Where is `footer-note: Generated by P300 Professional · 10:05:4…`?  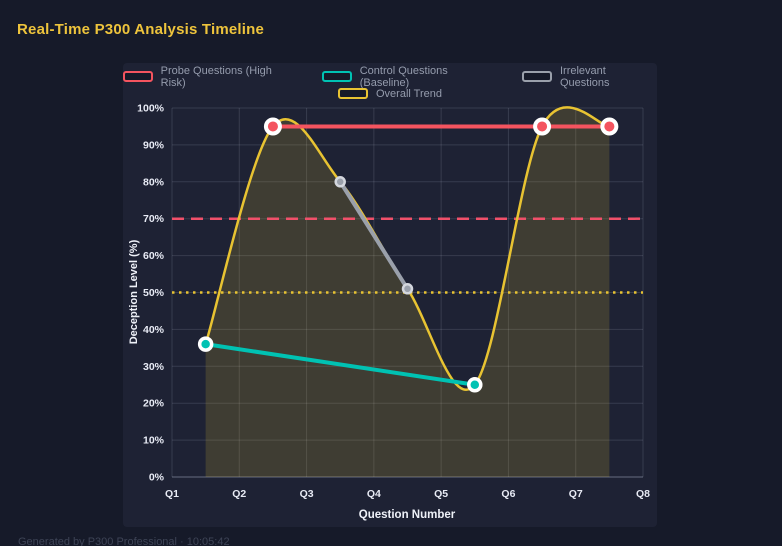
footer-note: Generated by P300 Professional · 10:05:4… is located at coordinates (124, 541).